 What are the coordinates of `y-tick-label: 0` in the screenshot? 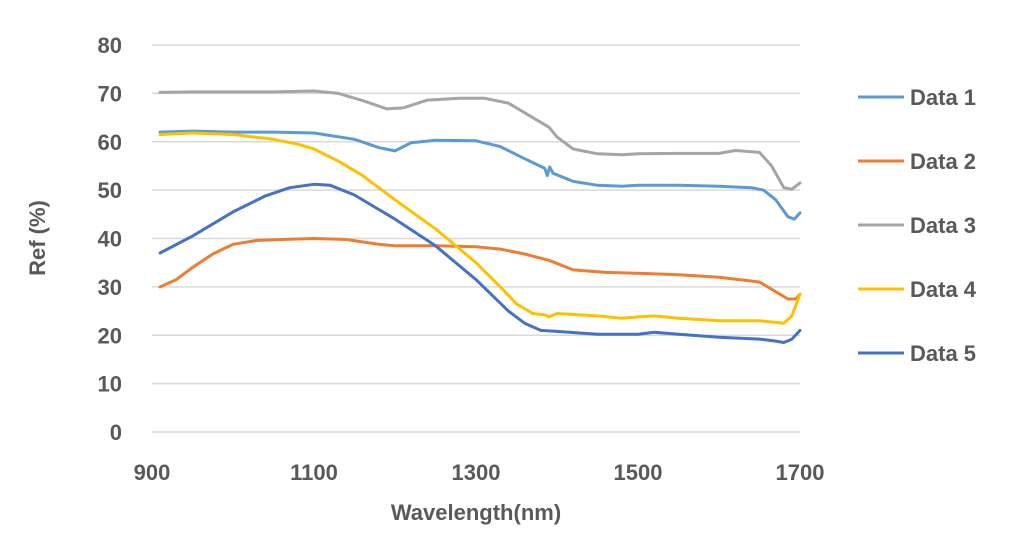 It's located at (116, 432).